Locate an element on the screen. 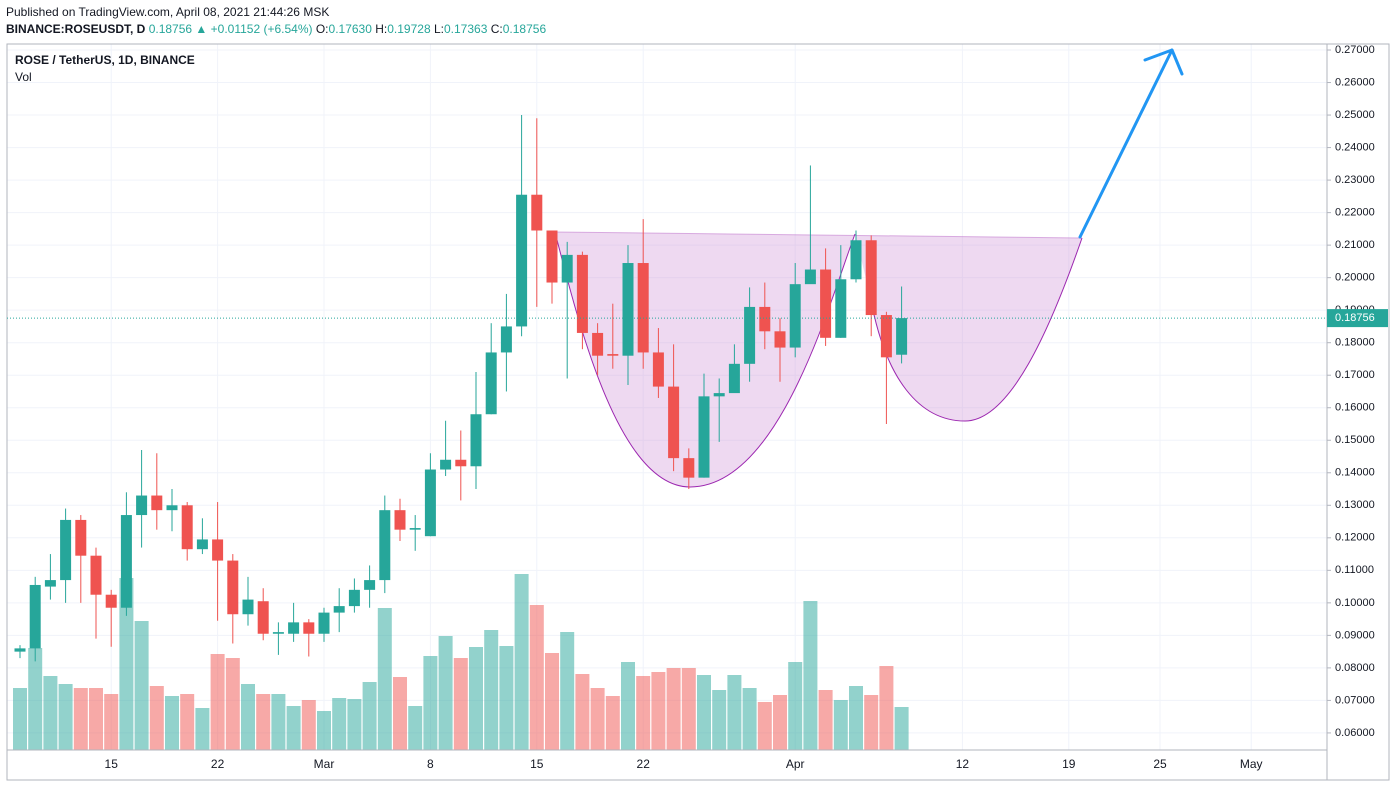  last-price-label: 0.18756 is located at coordinates (1355, 318).